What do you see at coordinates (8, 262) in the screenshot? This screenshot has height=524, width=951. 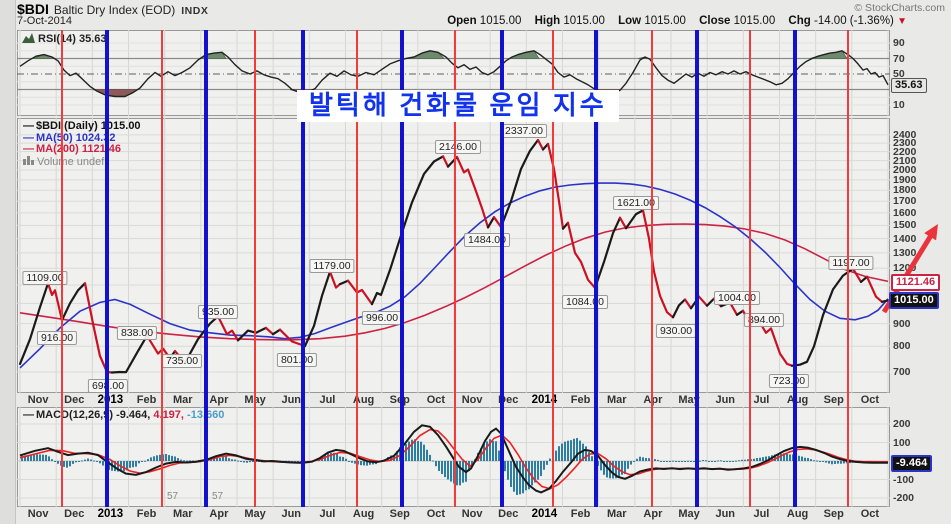 I see `left-margin-strip` at bounding box center [8, 262].